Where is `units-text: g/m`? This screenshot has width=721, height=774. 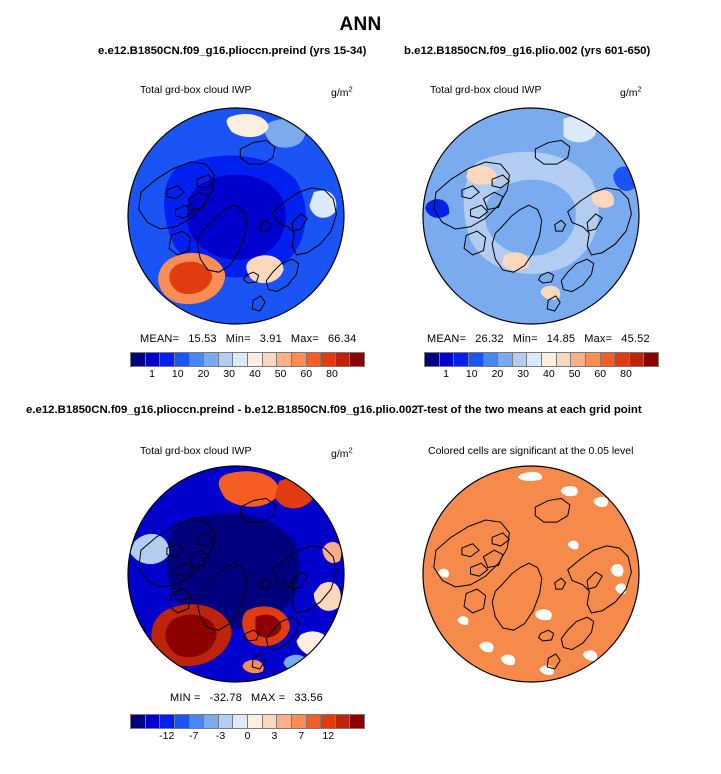 units-text: g/m is located at coordinates (629, 92).